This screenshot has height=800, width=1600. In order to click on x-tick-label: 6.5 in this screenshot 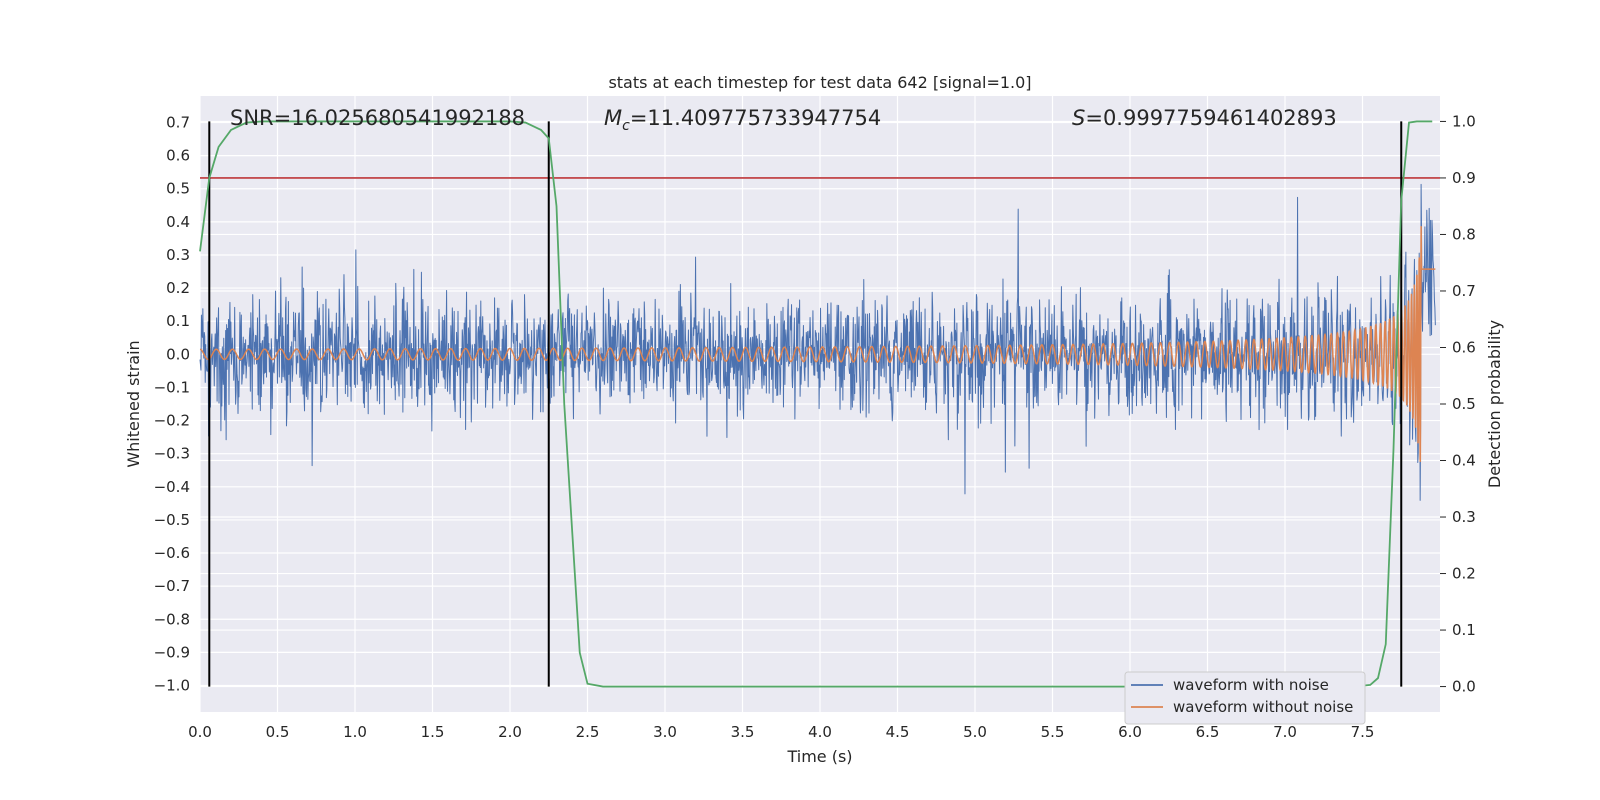, I will do `click(1208, 732)`.